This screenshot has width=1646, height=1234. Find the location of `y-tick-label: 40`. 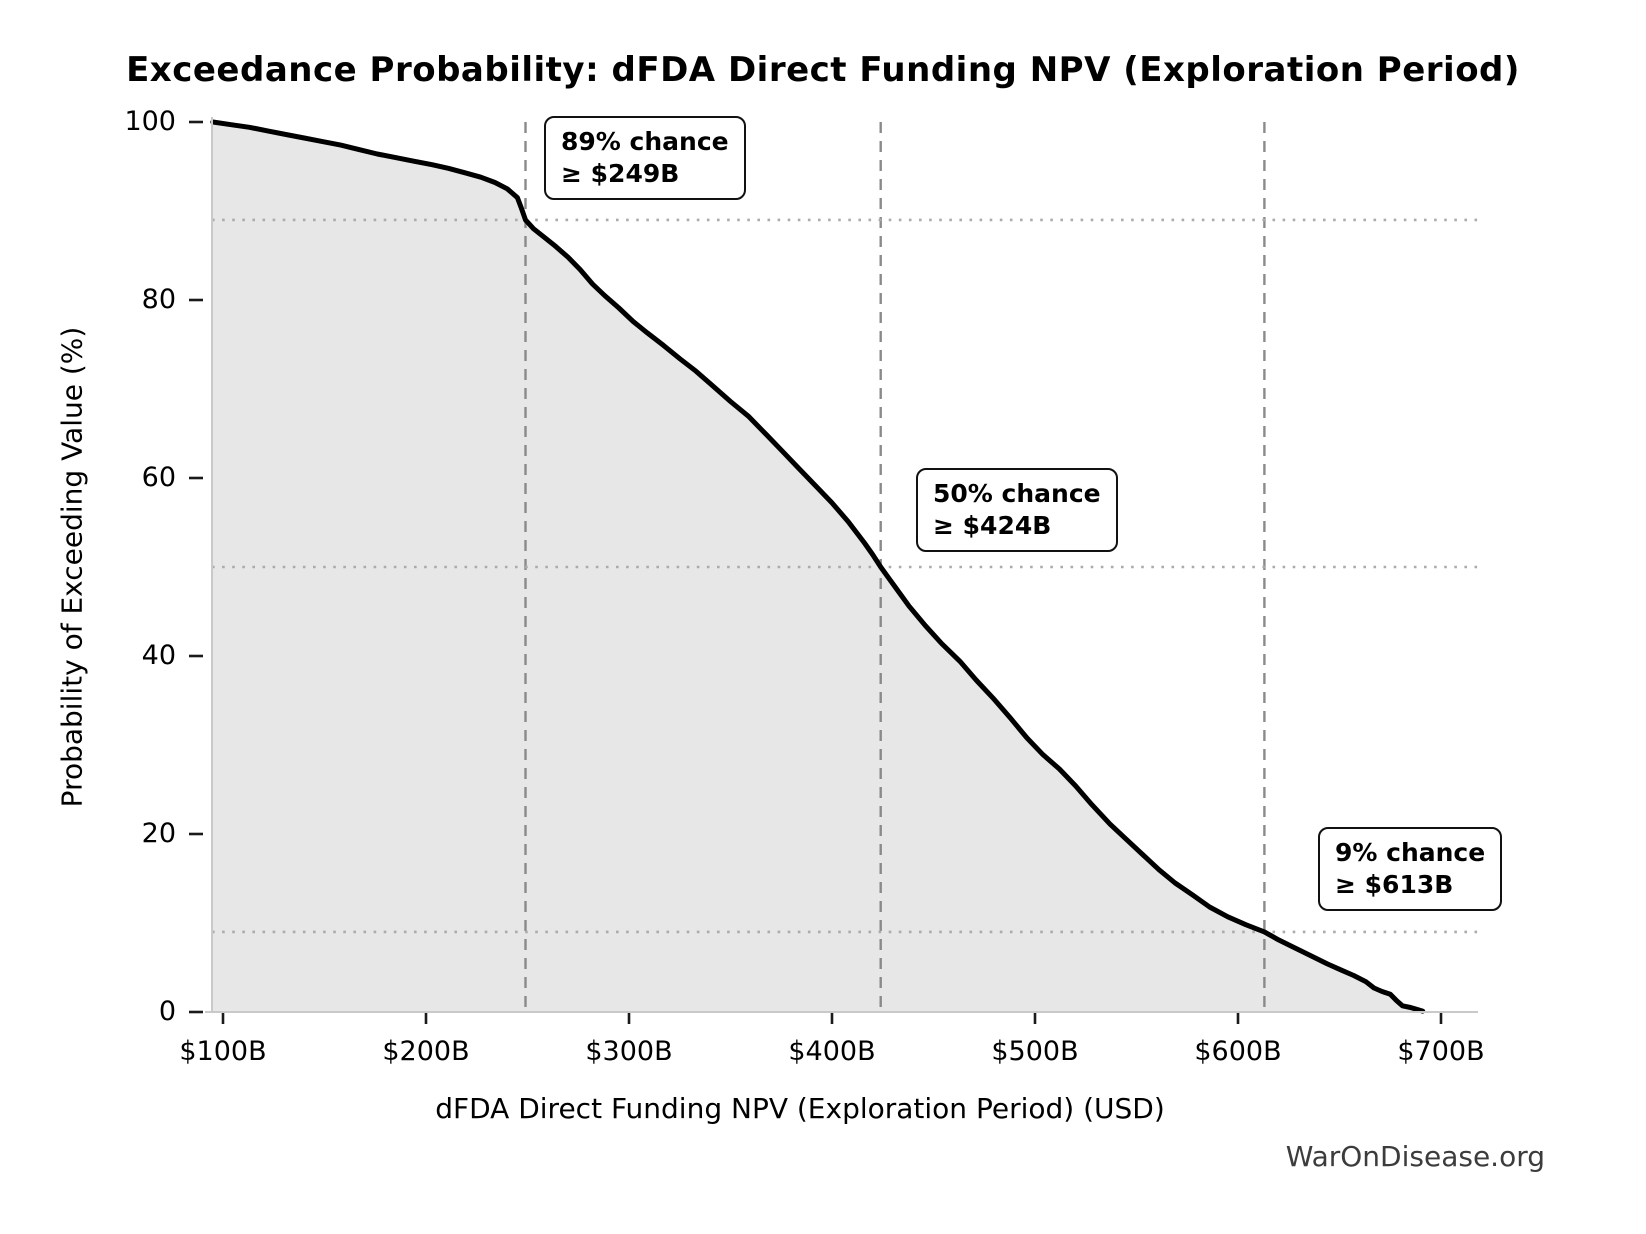

y-tick-label: 40 is located at coordinates (158, 655).